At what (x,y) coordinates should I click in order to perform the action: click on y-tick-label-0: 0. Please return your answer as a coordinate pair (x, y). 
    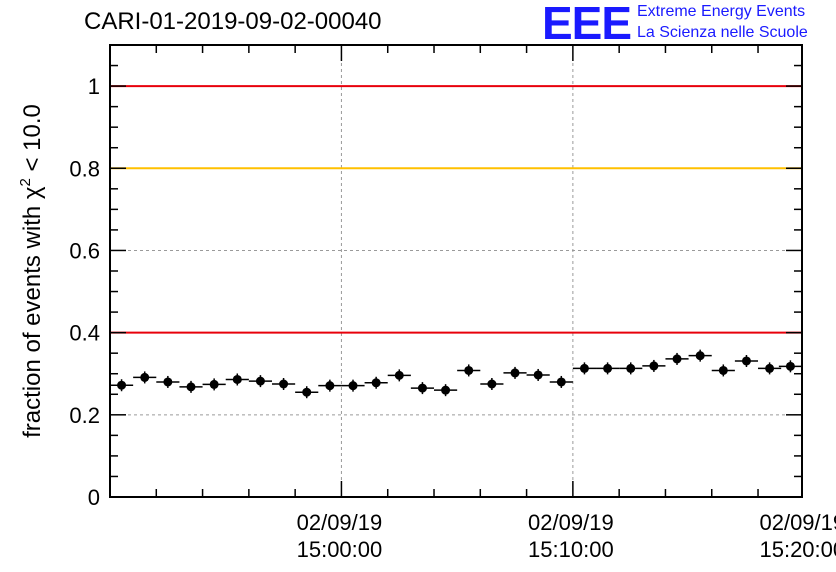
    Looking at the image, I should click on (94, 497).